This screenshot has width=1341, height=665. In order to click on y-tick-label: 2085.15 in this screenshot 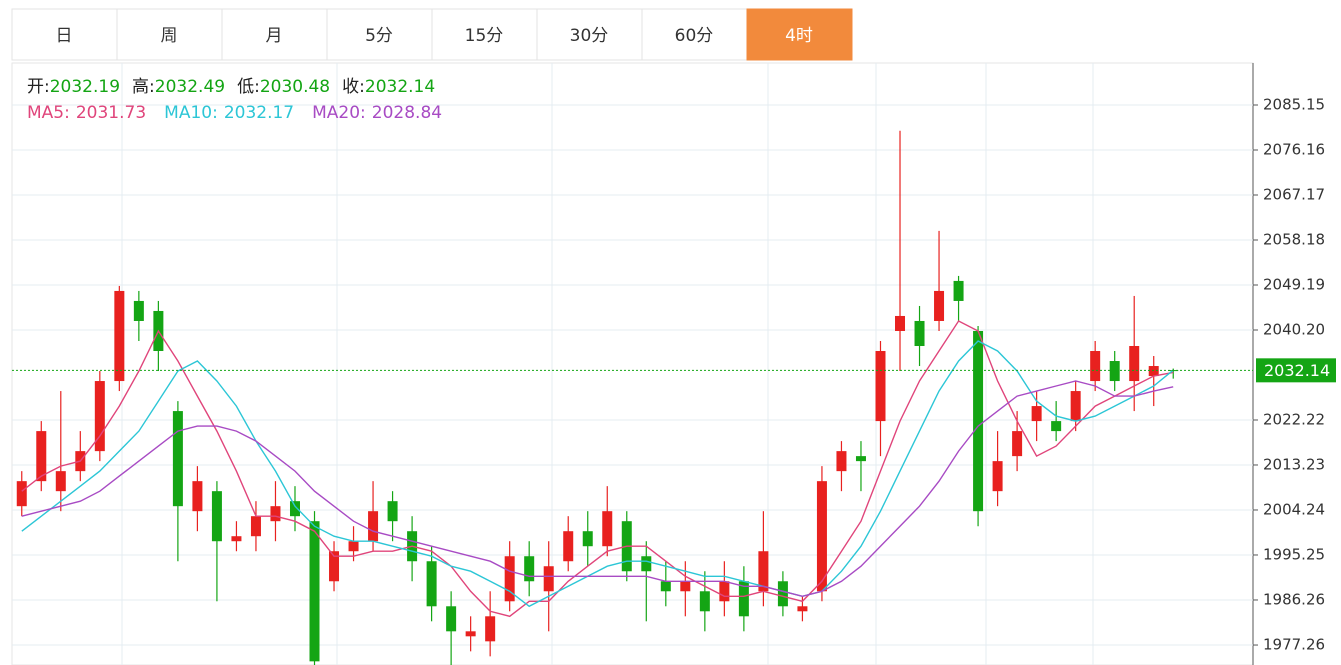, I will do `click(1294, 104)`.